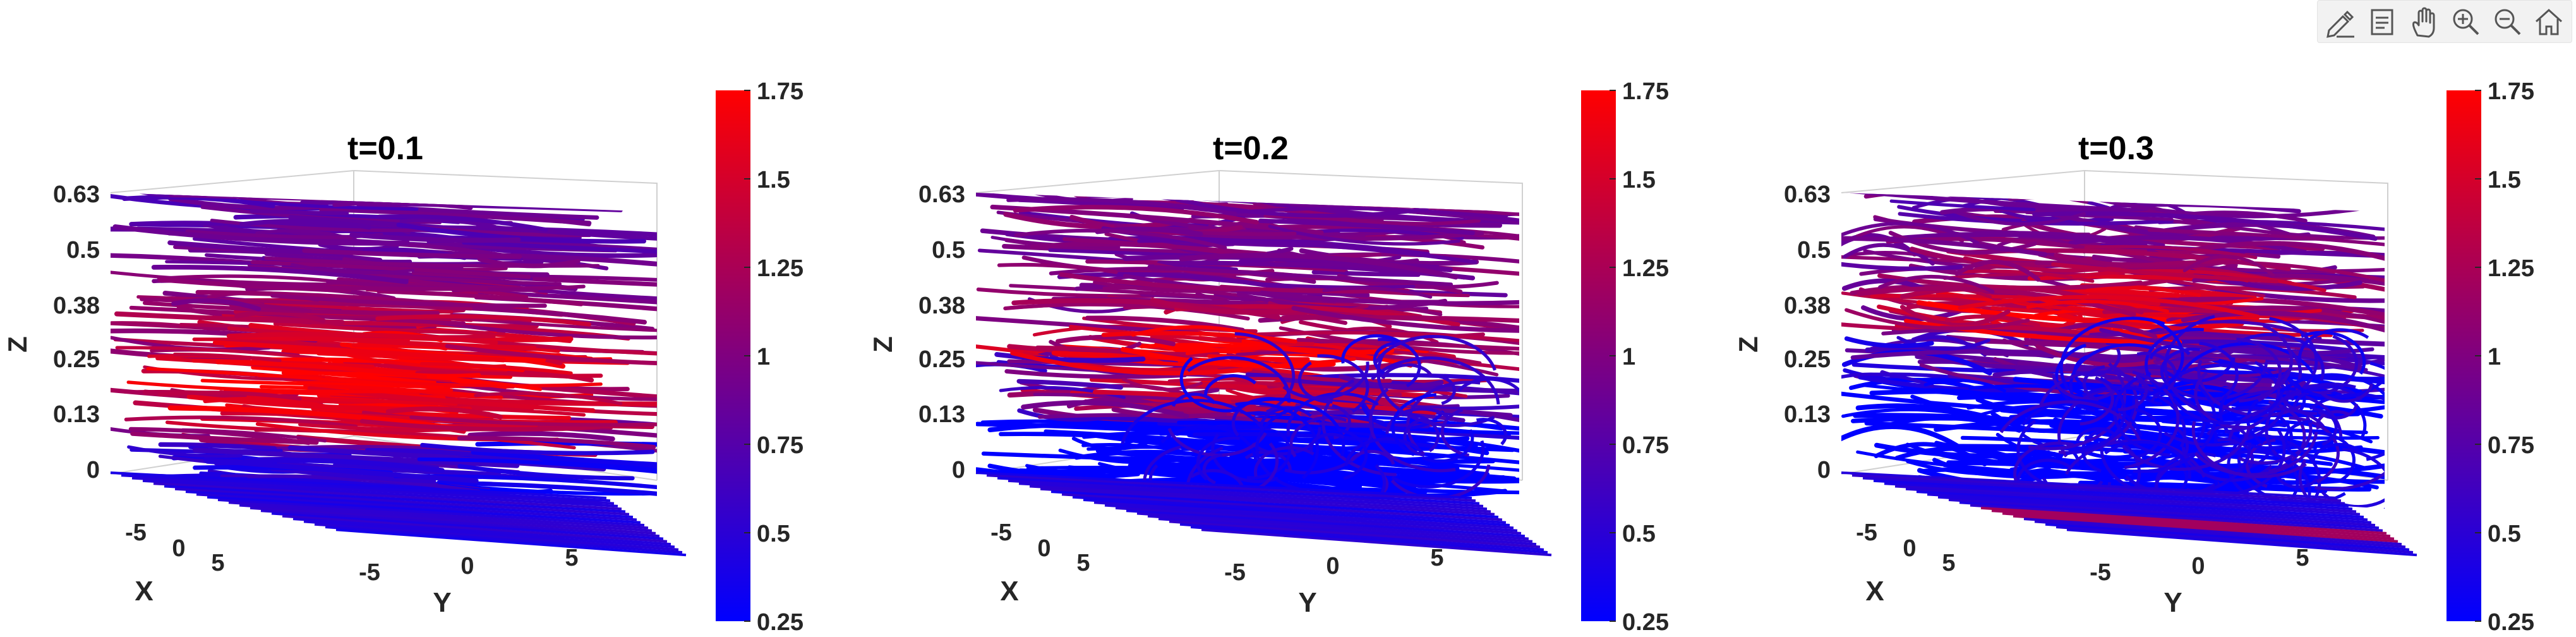  What do you see at coordinates (2382, 21) in the screenshot?
I see `data-tips-icon` at bounding box center [2382, 21].